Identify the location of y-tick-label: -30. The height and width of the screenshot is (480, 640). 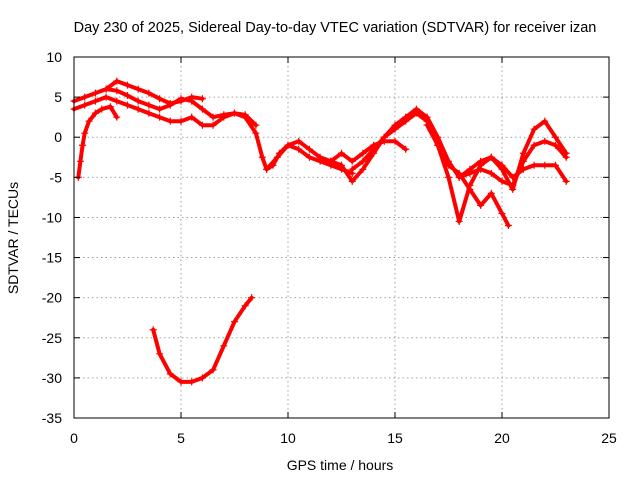
(52, 378).